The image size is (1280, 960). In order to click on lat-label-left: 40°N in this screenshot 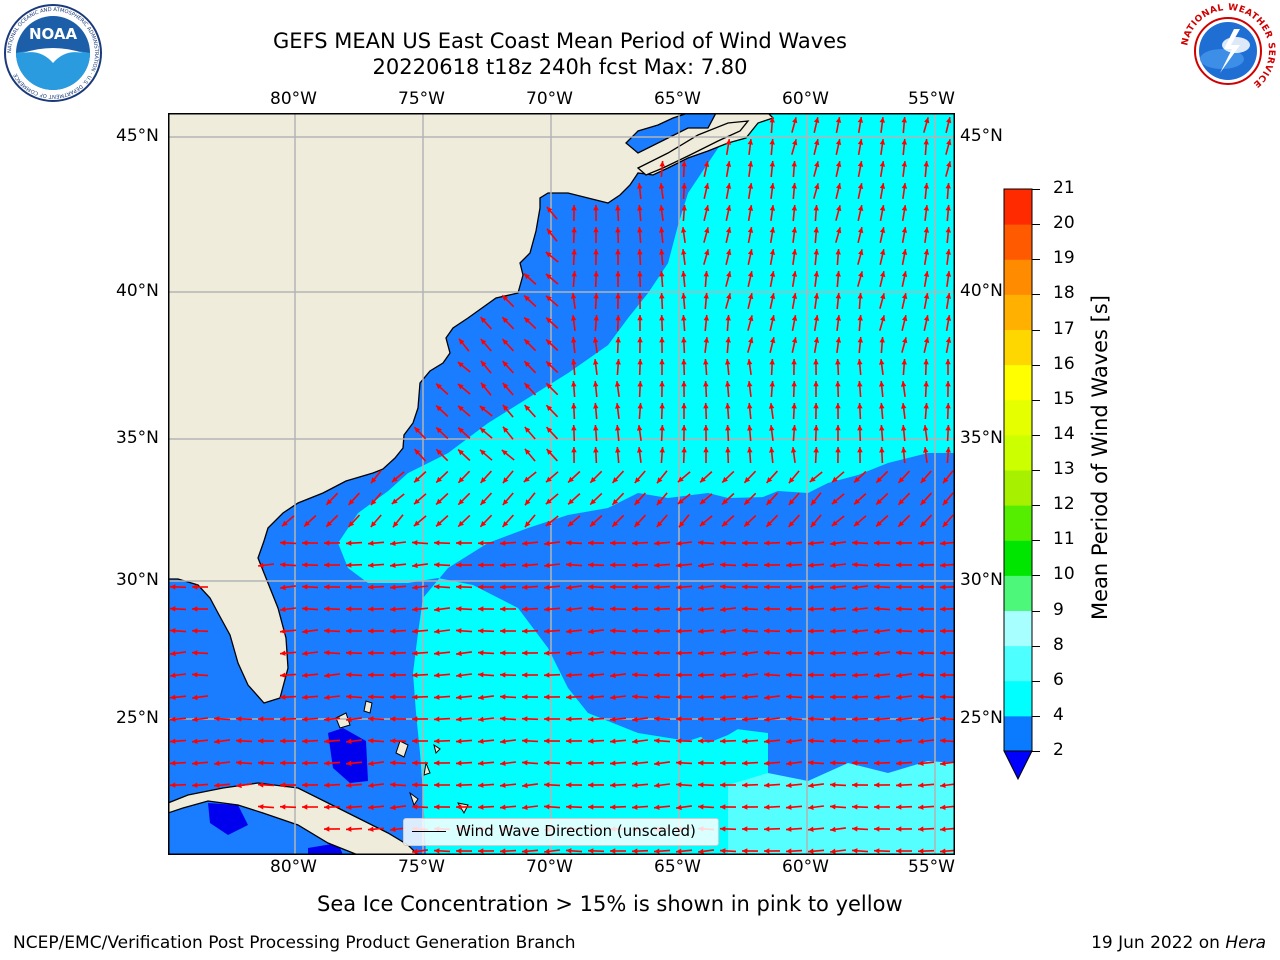, I will do `click(137, 291)`.